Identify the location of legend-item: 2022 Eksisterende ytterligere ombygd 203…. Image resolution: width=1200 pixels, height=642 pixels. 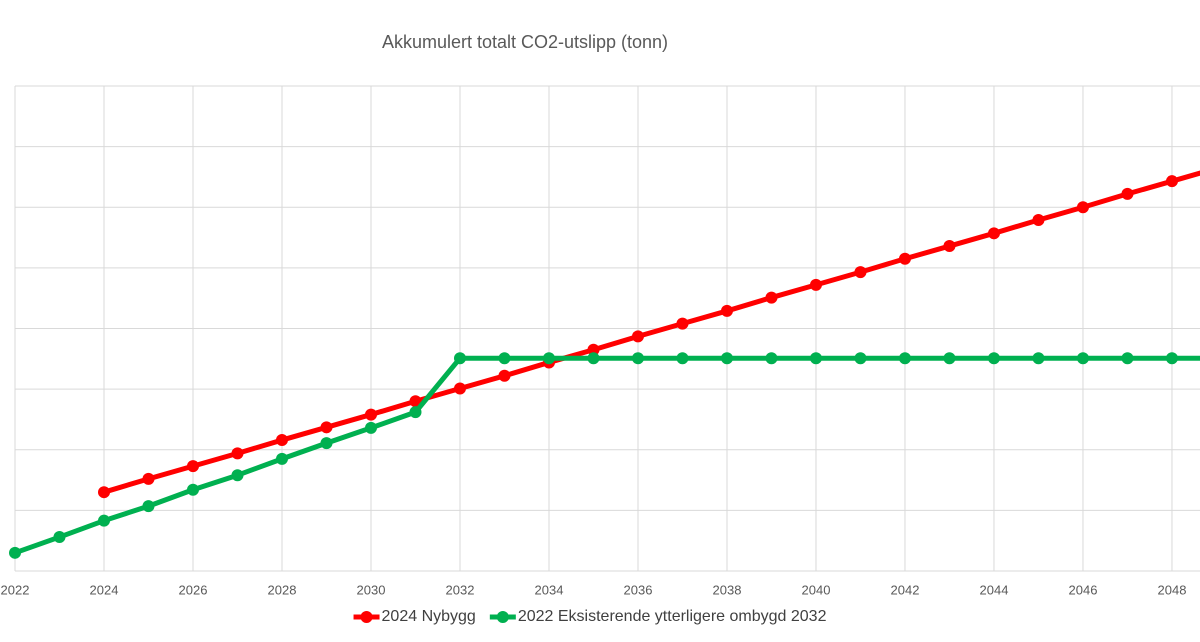
(658, 616).